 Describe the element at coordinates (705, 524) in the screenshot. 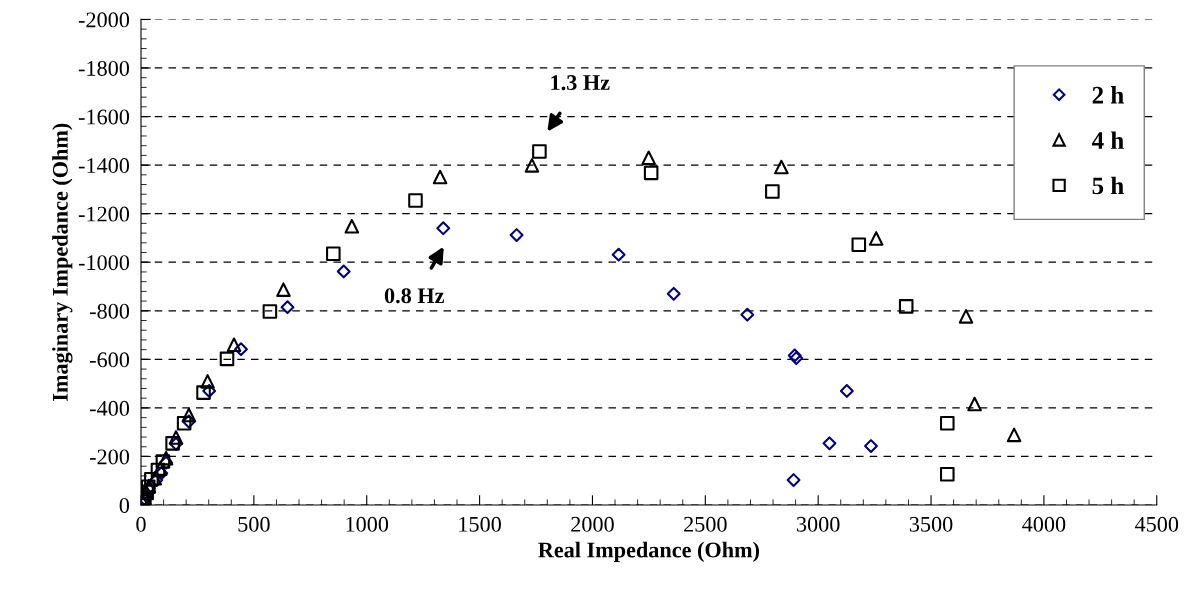

I see `x-tick-label: 2500` at that location.